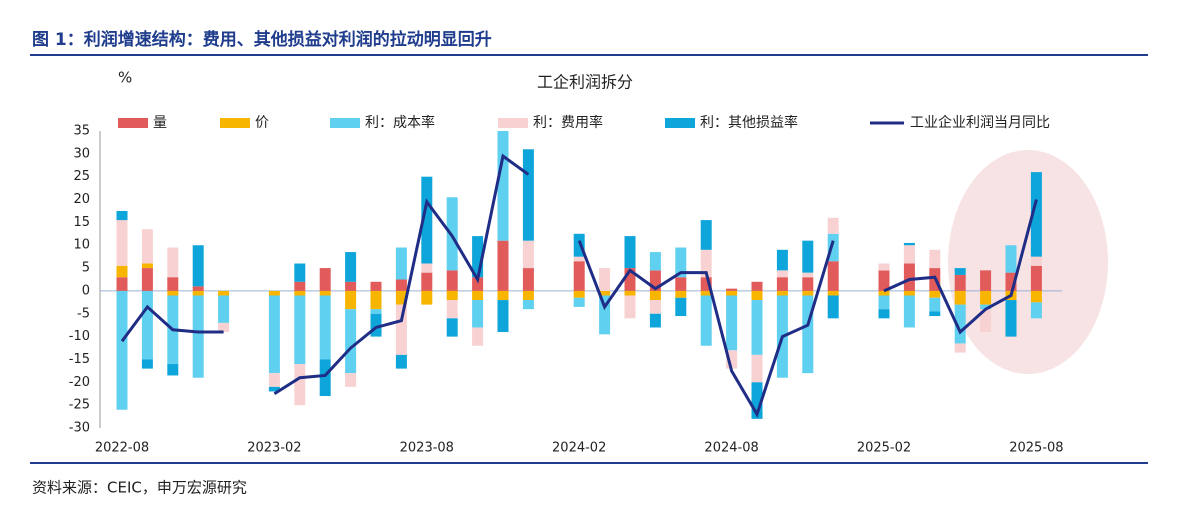  Describe the element at coordinates (86, 290) in the screenshot. I see `y-tick-label: 0` at that location.